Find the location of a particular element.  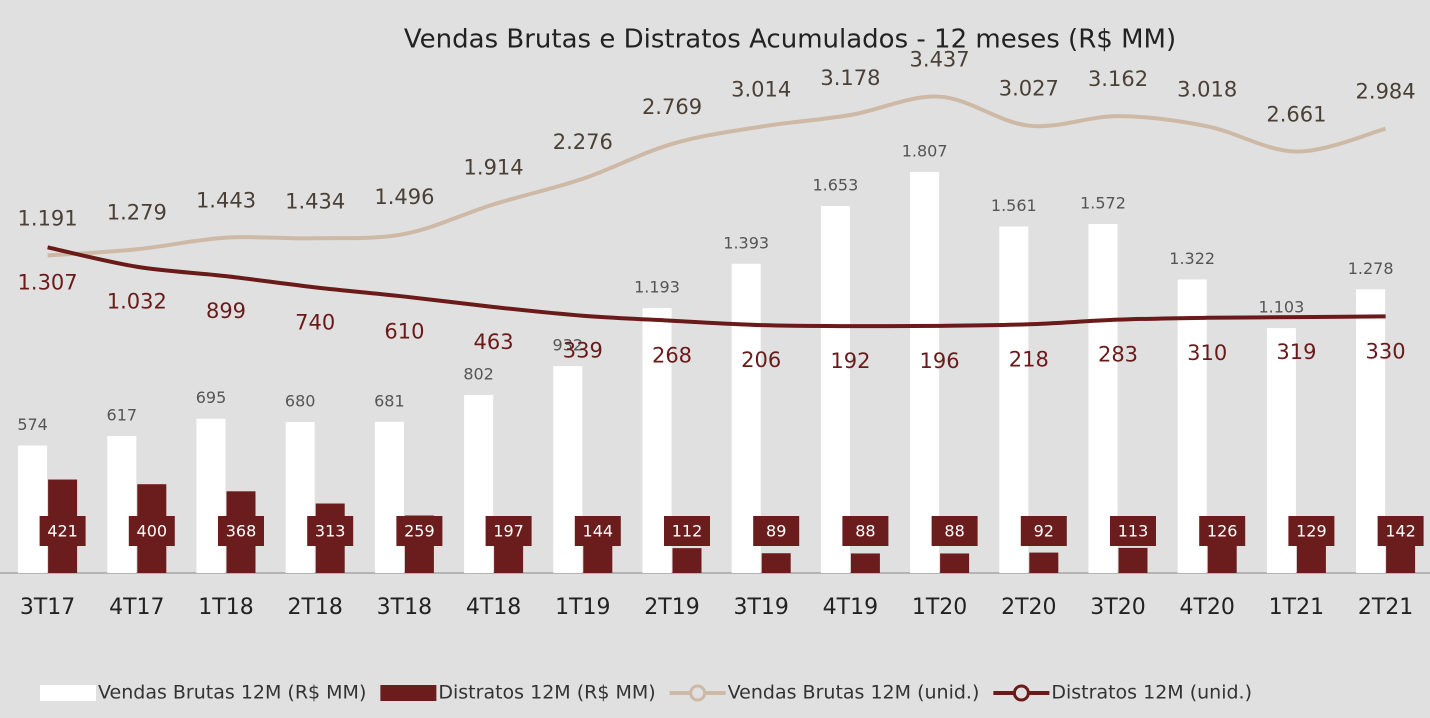

x-tick-label: 1T18 is located at coordinates (225, 607).